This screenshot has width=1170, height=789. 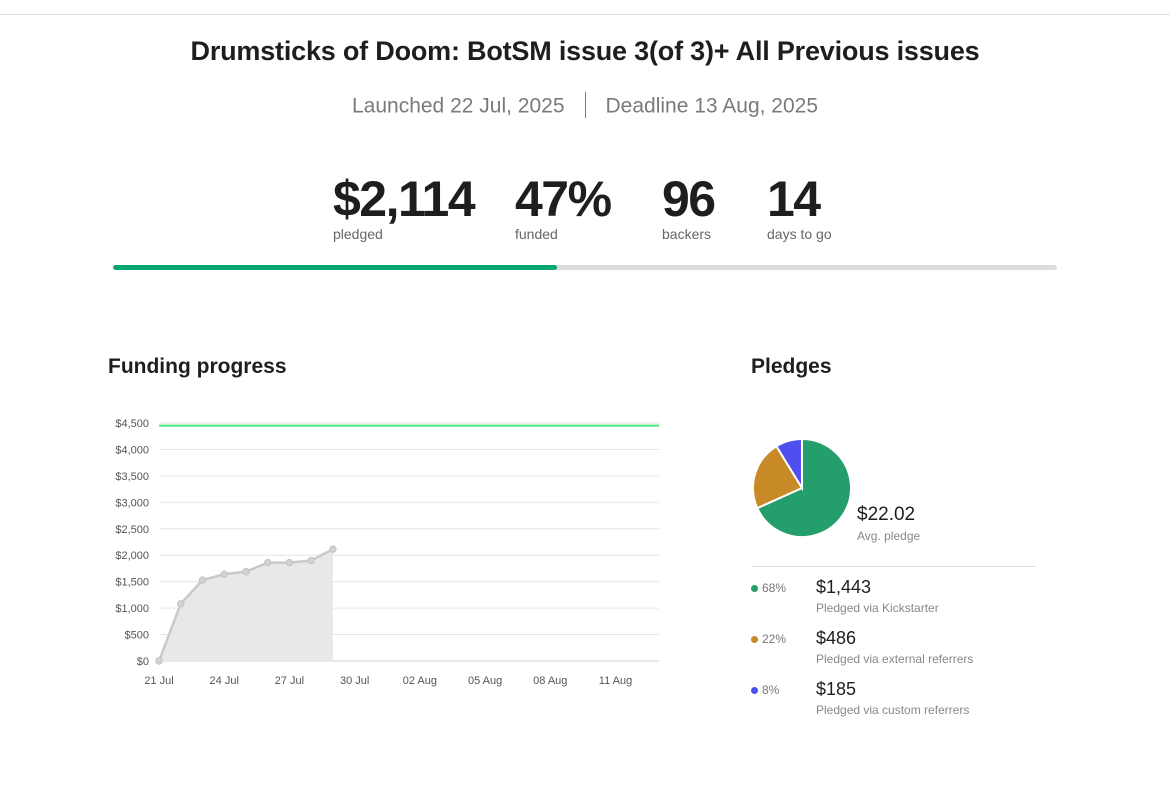 I want to click on x-tick-label: 27 Jul, so click(x=289, y=681).